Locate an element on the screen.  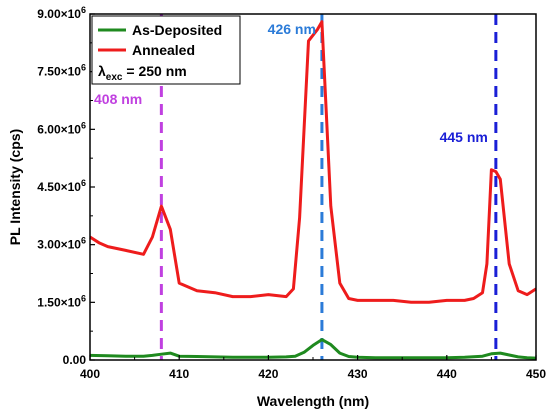
marker-label-2: 445 nm is located at coordinates (464, 137).